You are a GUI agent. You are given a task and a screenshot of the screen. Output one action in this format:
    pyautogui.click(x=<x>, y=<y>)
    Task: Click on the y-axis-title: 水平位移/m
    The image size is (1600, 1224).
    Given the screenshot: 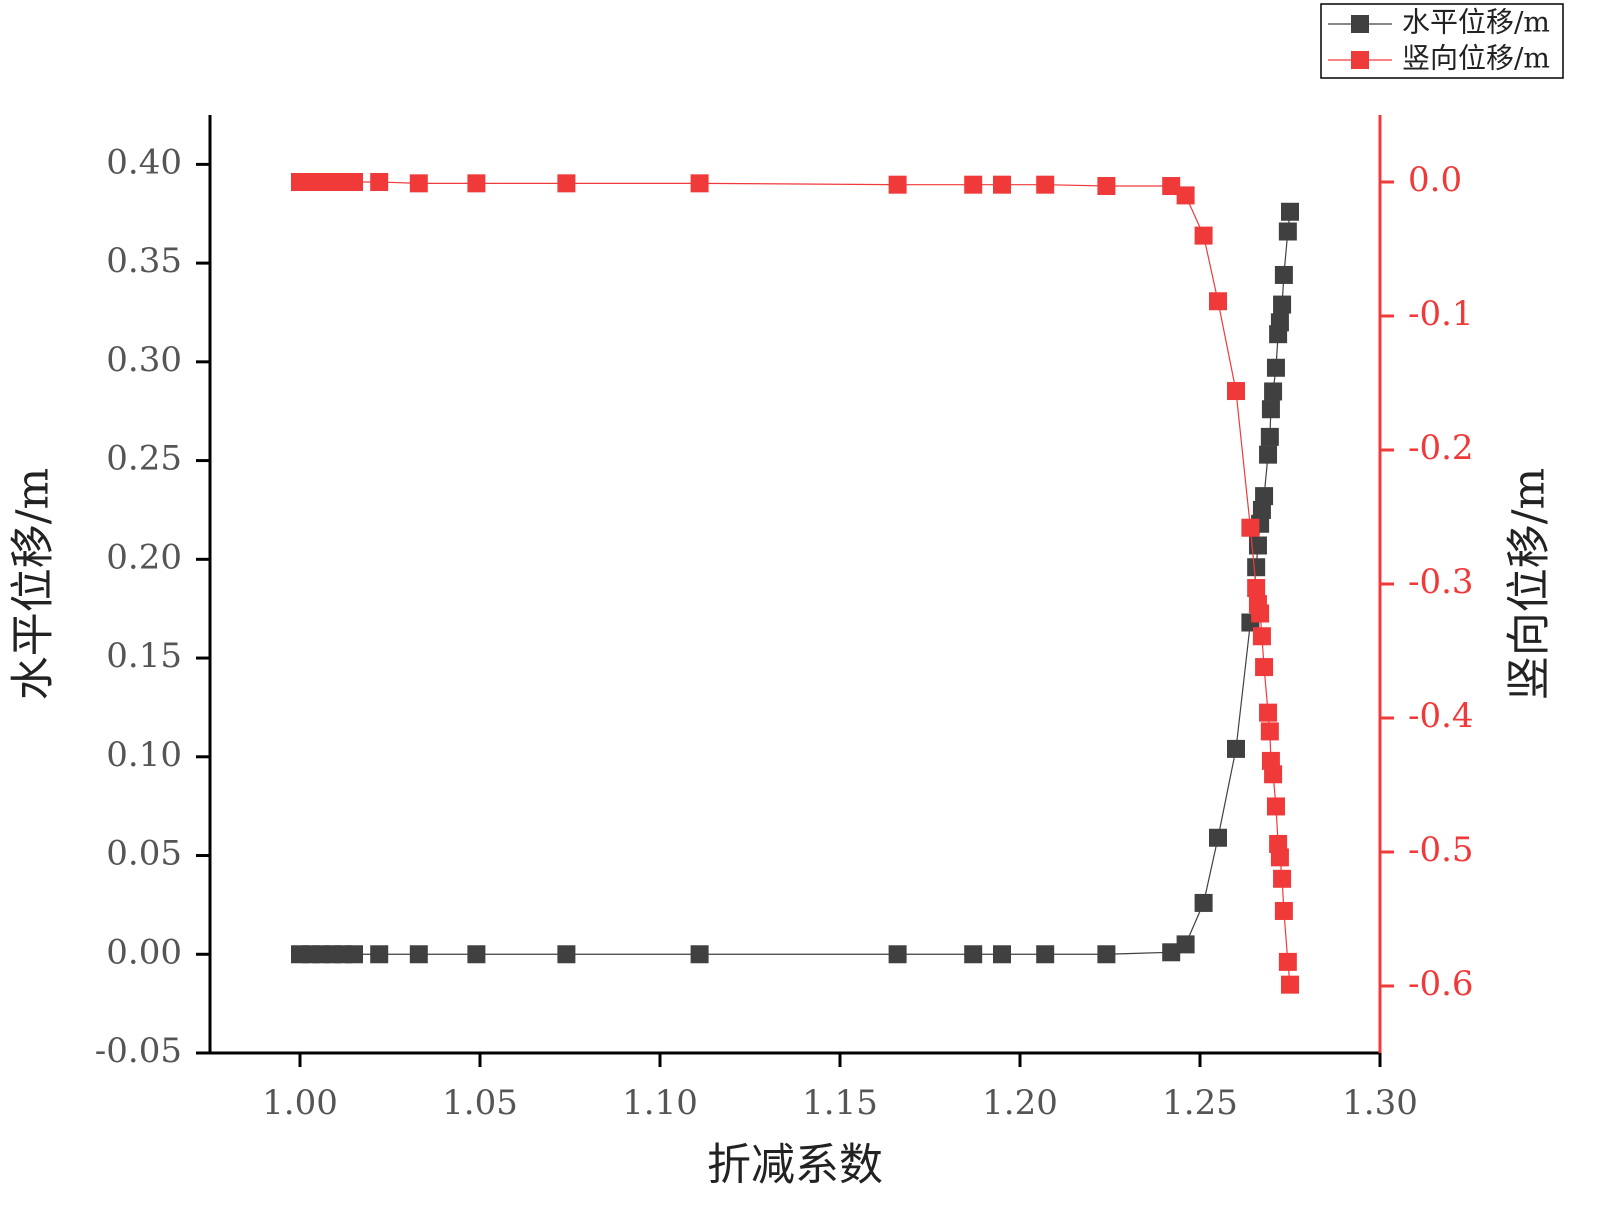 What is the action you would take?
    pyautogui.click(x=33, y=584)
    